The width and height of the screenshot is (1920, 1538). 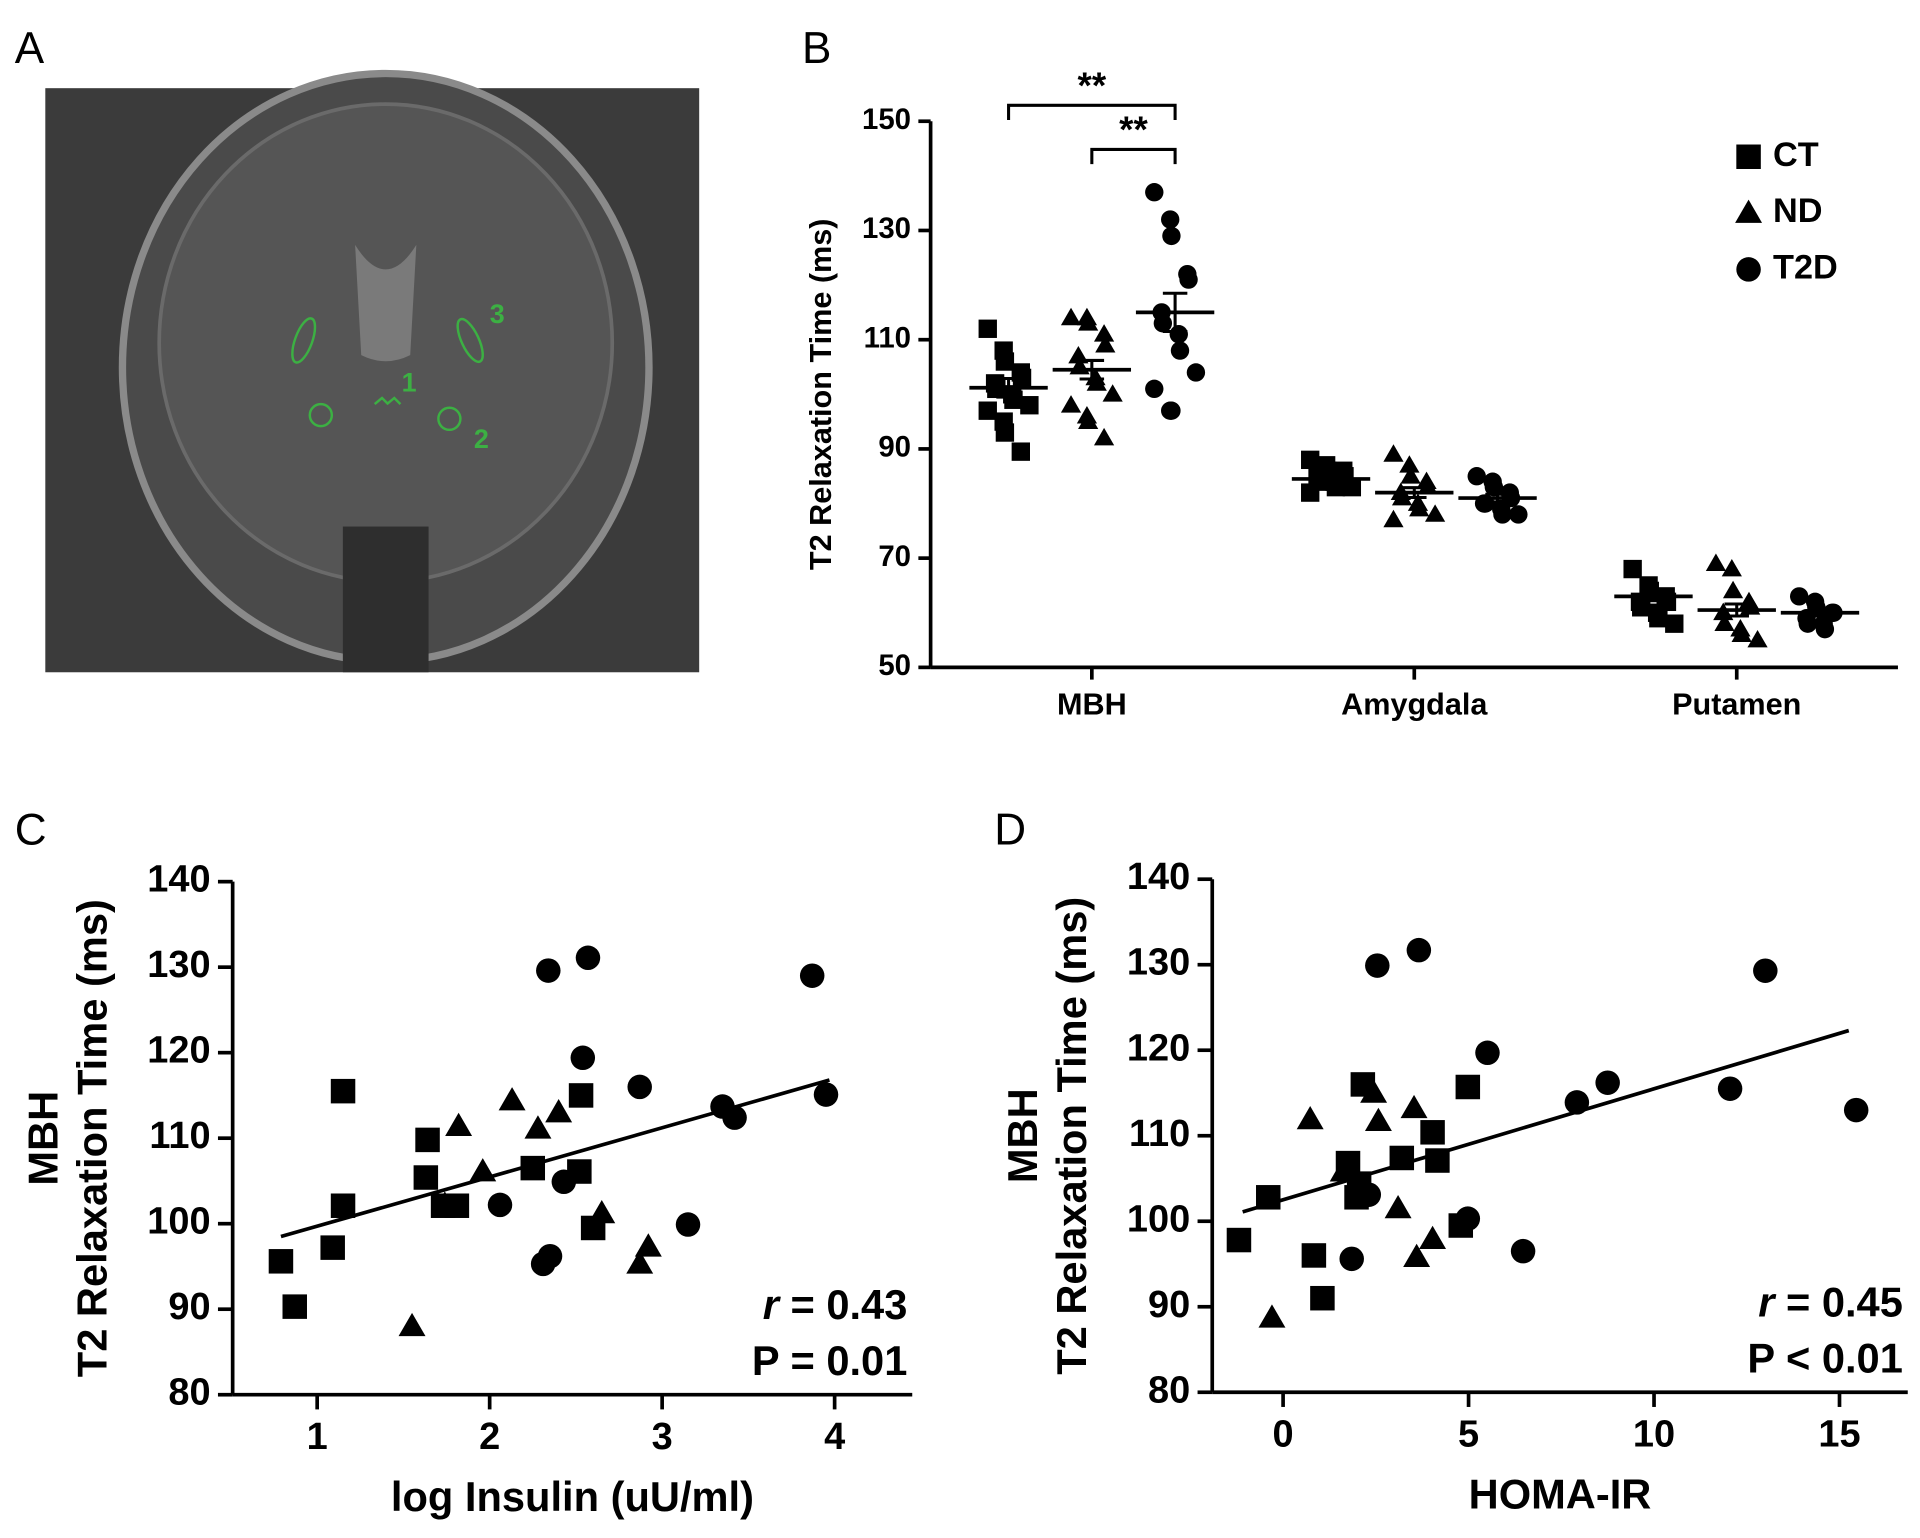 I want to click on y-axis-title: MBH, so click(x=1022, y=1135).